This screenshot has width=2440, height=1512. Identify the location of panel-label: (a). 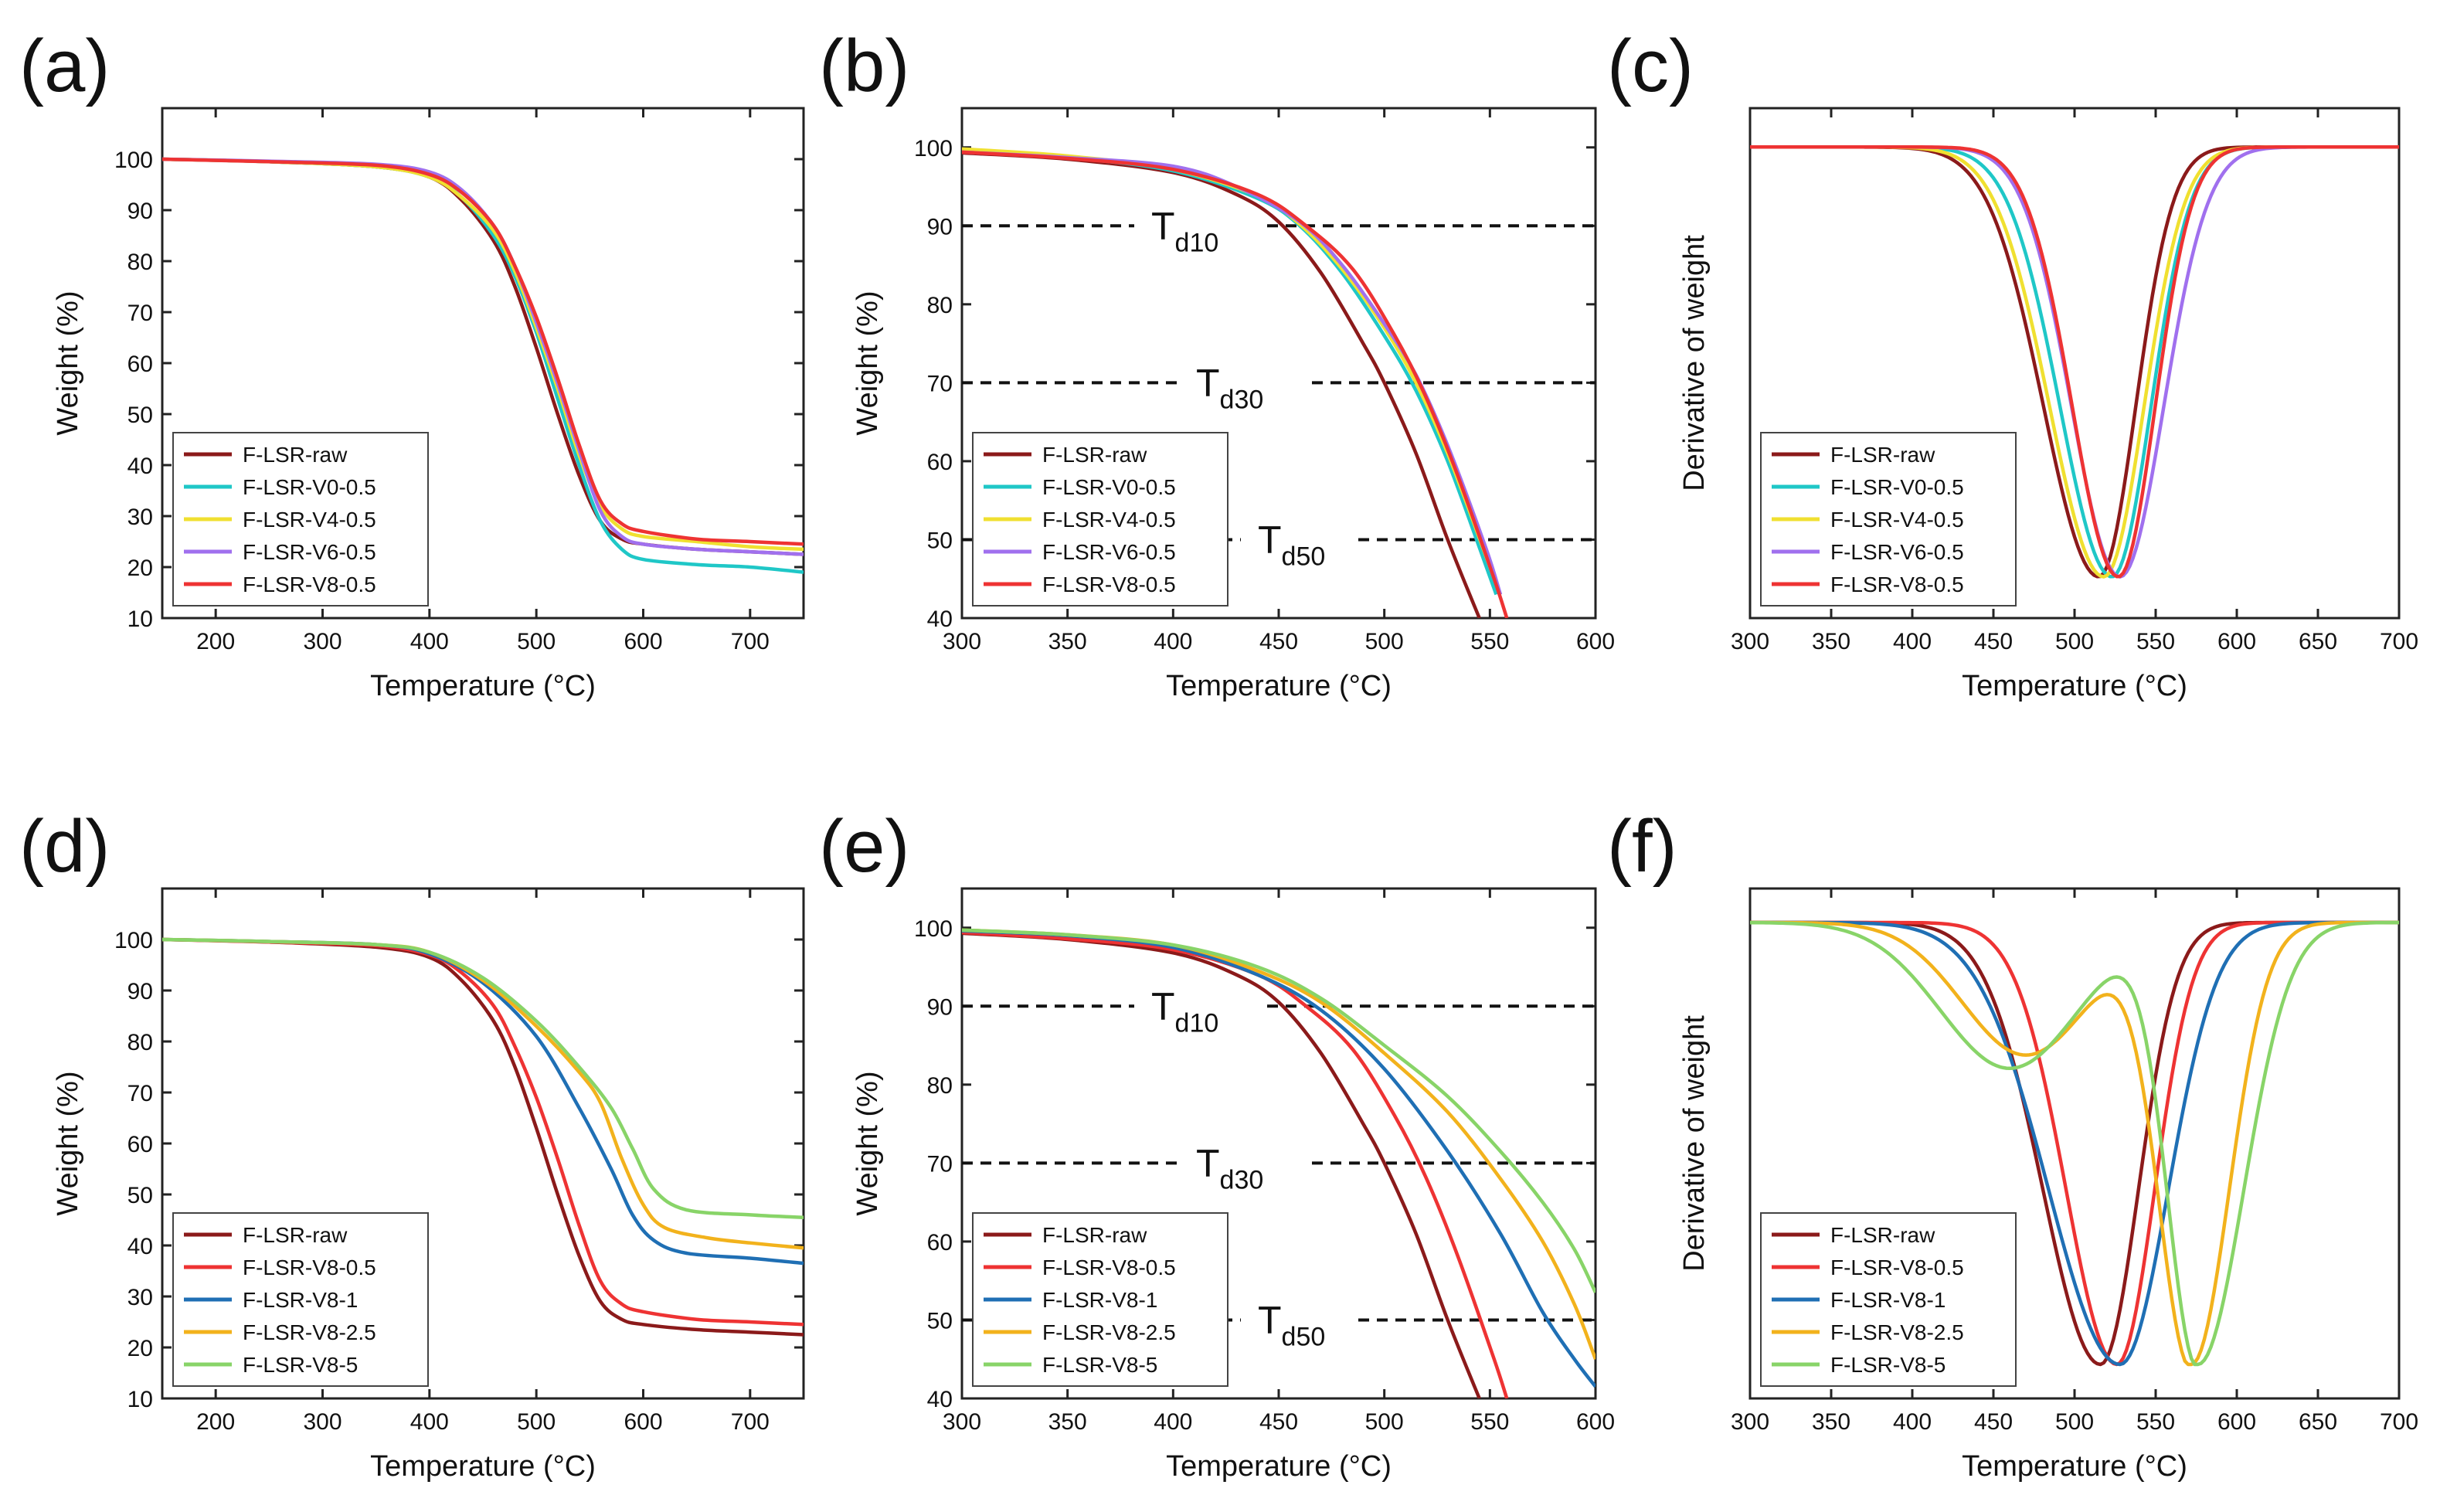
(64, 66).